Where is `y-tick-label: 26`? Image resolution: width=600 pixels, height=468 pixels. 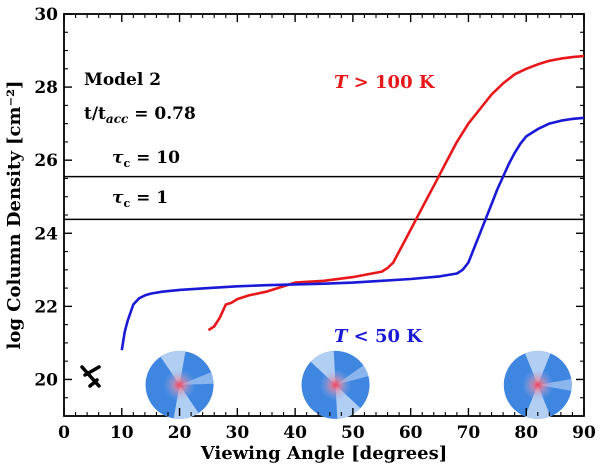 y-tick-label: 26 is located at coordinates (46, 161).